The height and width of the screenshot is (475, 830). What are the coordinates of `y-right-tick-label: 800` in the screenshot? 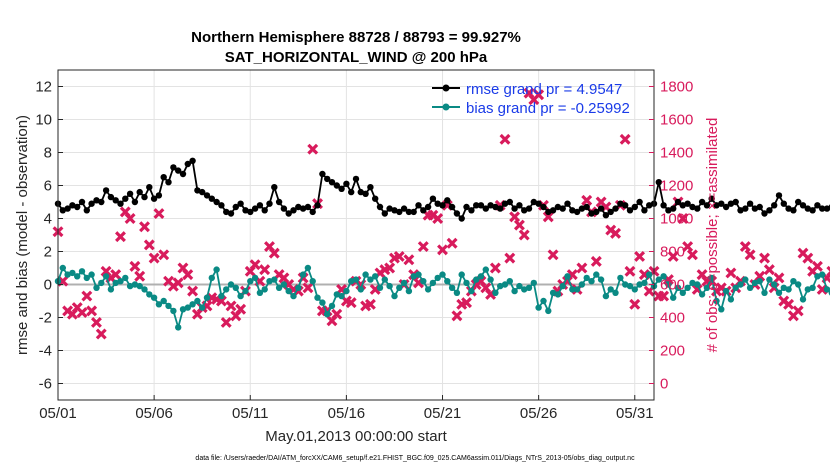 It's located at (672, 252).